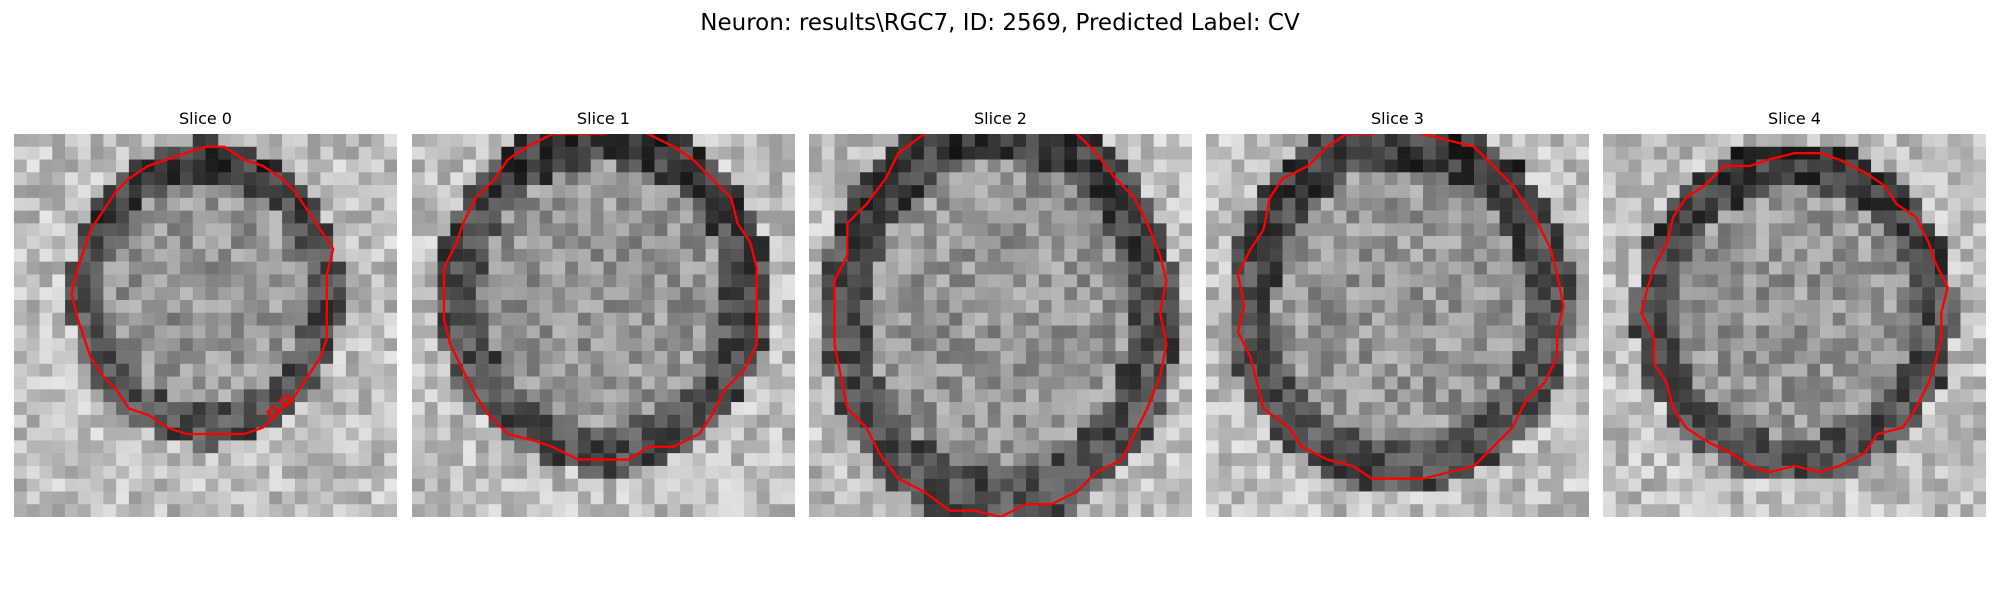 The width and height of the screenshot is (2000, 600). I want to click on slice-title: Slice 2, so click(1000, 118).